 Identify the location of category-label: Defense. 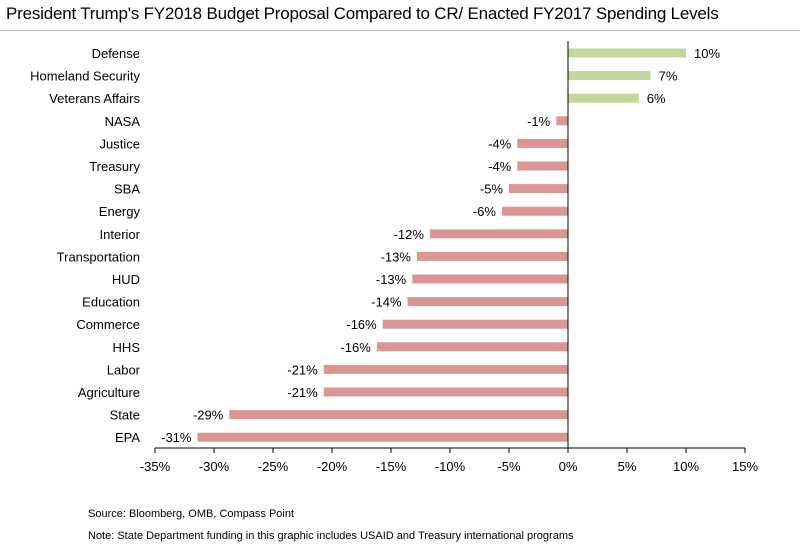
(116, 53).